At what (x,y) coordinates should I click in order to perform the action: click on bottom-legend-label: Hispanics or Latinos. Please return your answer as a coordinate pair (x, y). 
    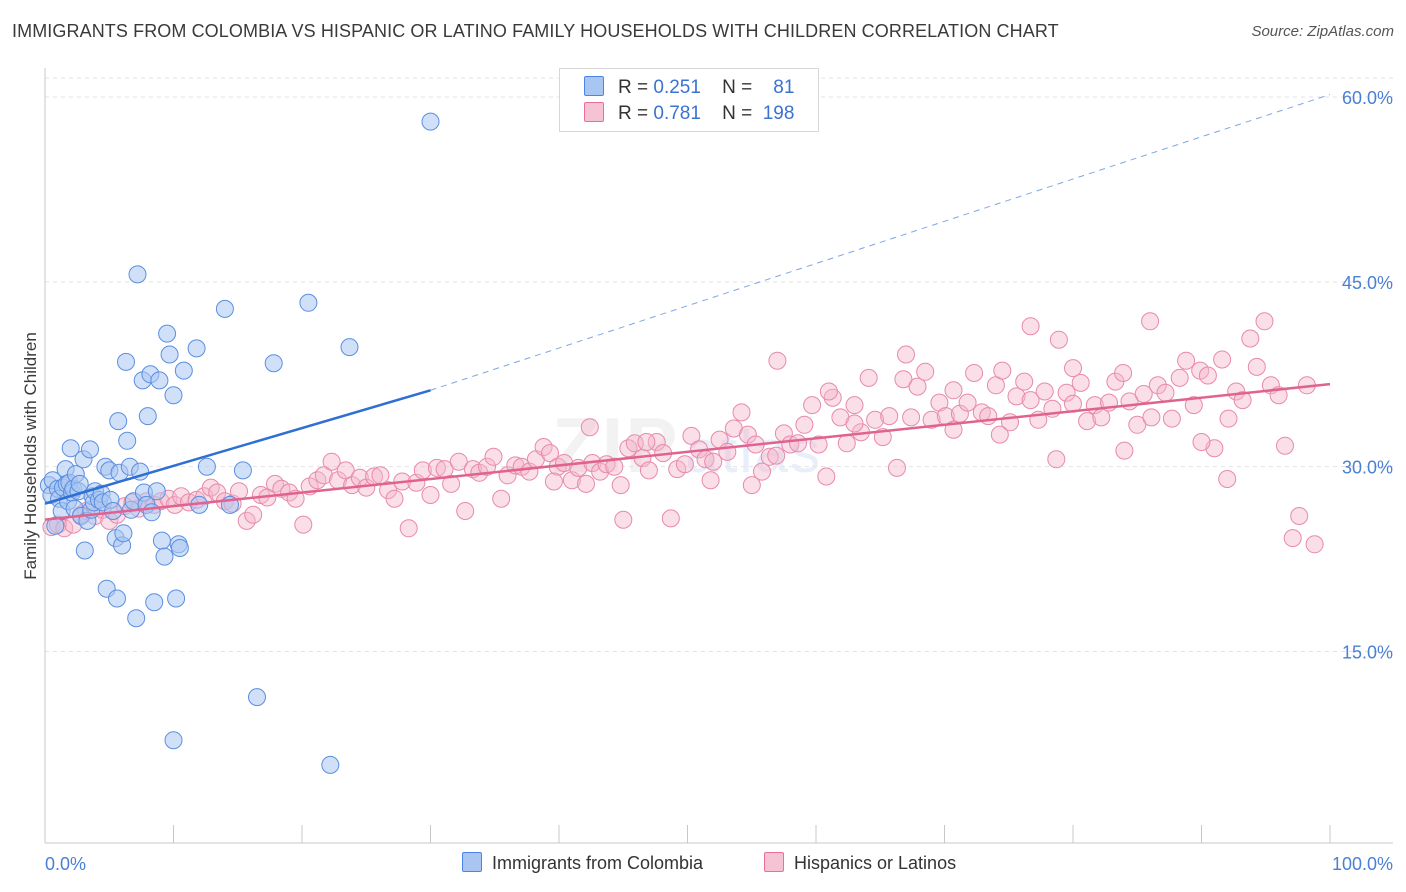
    Looking at the image, I should click on (875, 863).